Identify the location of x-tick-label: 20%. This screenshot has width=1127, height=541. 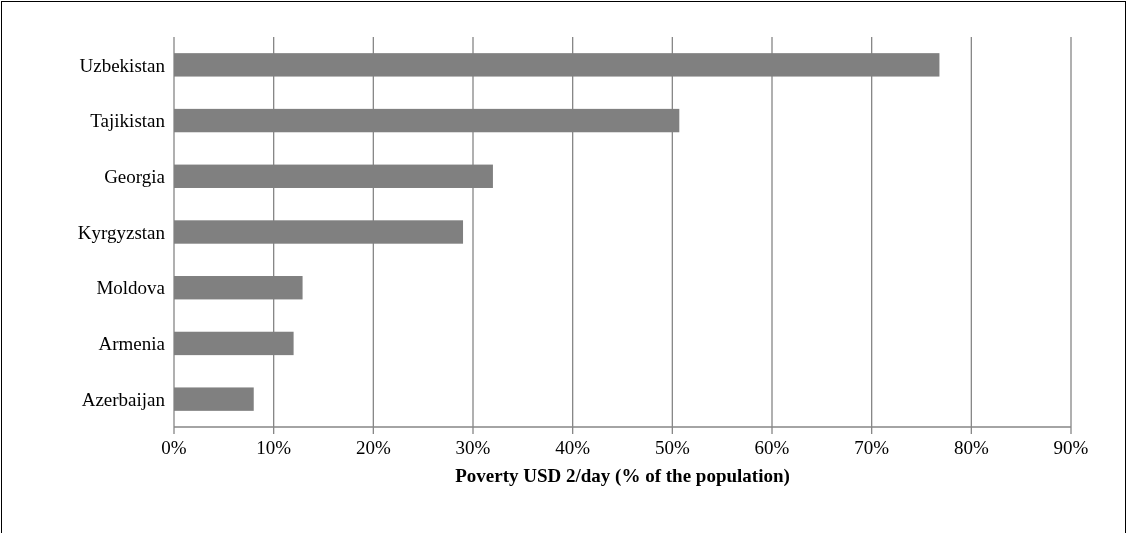
(373, 447).